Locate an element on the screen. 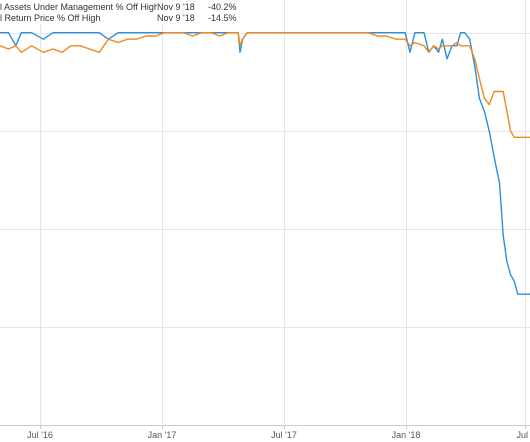 The height and width of the screenshot is (442, 530). x-tick-label: Jul is located at coordinates (522, 435).